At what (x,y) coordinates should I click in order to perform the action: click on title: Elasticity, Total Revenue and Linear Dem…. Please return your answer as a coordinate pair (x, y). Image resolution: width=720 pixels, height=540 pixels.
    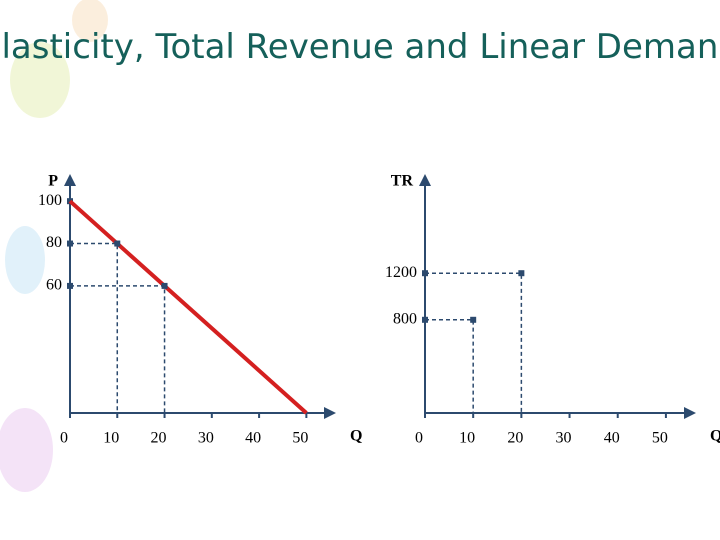
    Looking at the image, I should click on (360, 47).